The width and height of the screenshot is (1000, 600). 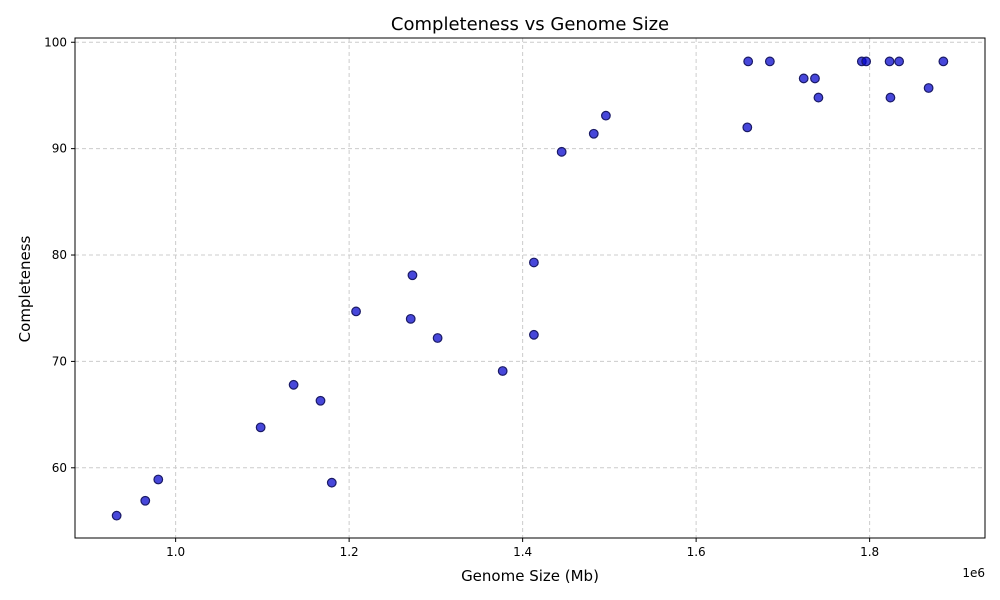 I want to click on x-tick-label: 1.6, so click(x=696, y=552).